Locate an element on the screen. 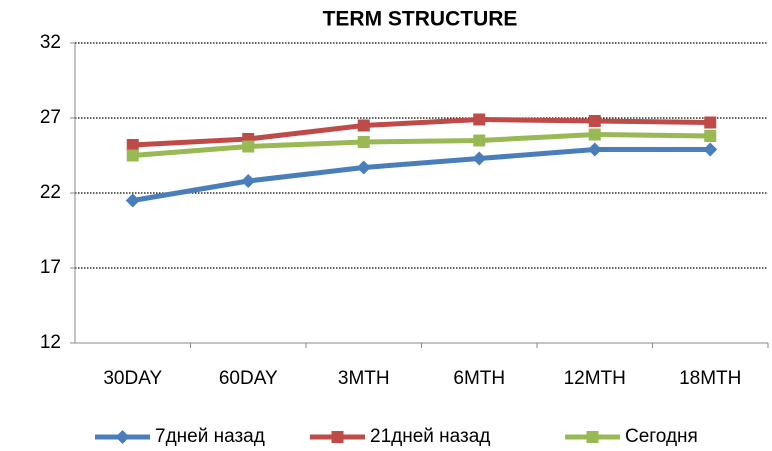 This screenshot has height=451, width=772. y-tick-label: 32 is located at coordinates (50, 42).